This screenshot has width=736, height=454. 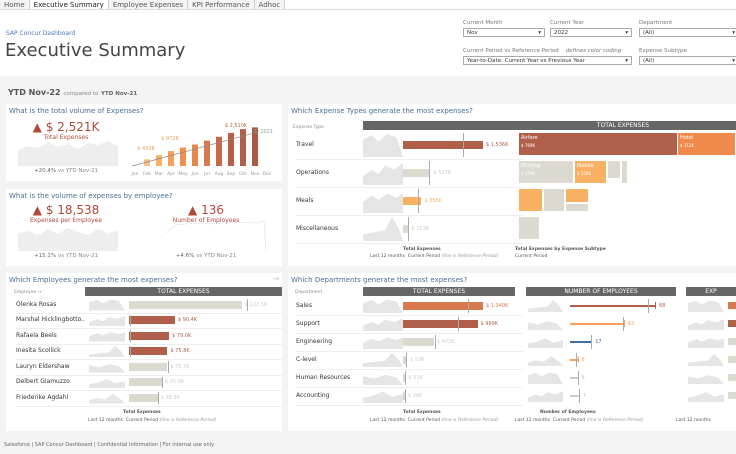 I want to click on expenses-per-employee-kpi: ▲ $ 18,538 Expenses per Employee, so click(x=66, y=213).